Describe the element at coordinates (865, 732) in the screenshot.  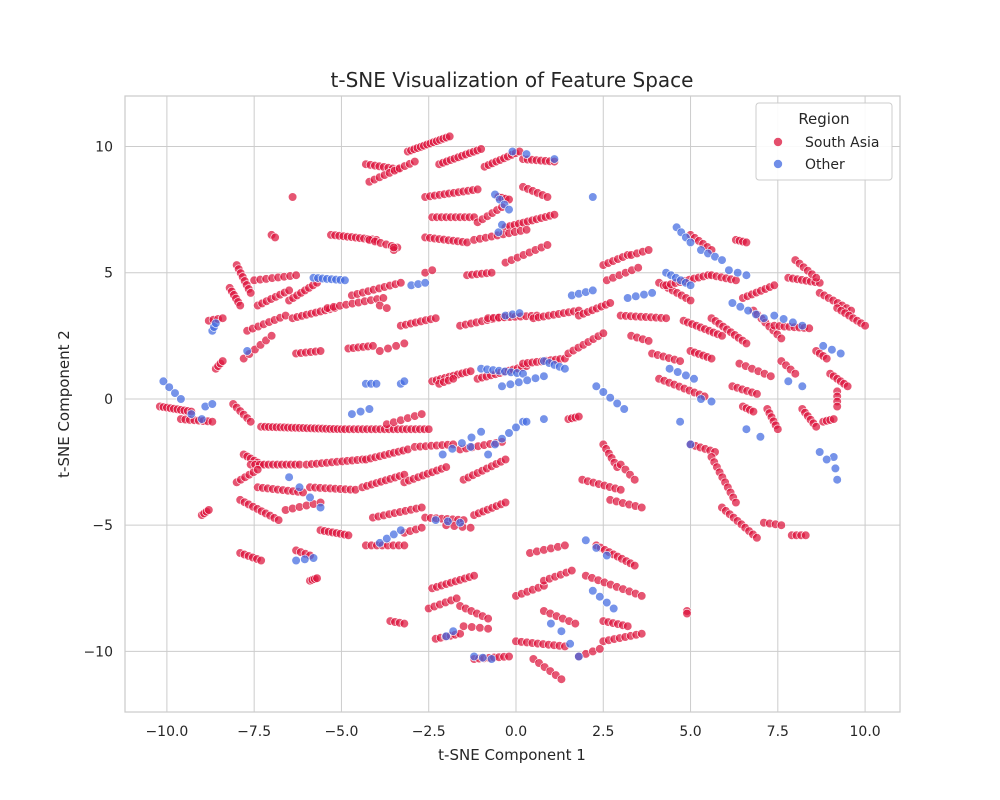
I see `x-tick-label: 10.0` at that location.